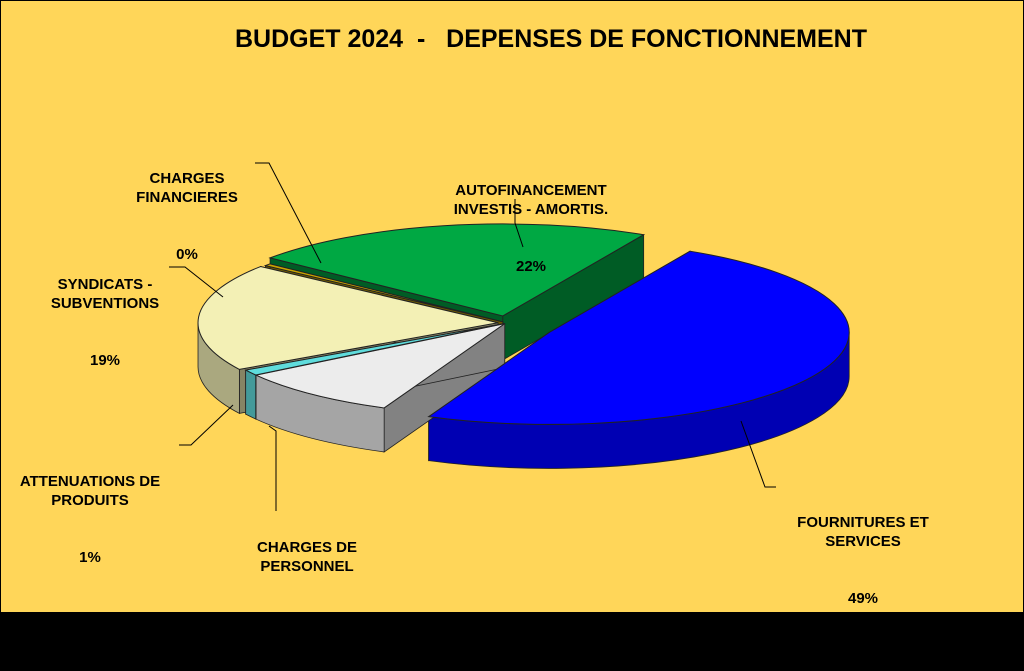  Describe the element at coordinates (90, 519) in the screenshot. I see `label-attenuations-de-produits: ATTENUATIONS DE PRODUITS 1%` at that location.